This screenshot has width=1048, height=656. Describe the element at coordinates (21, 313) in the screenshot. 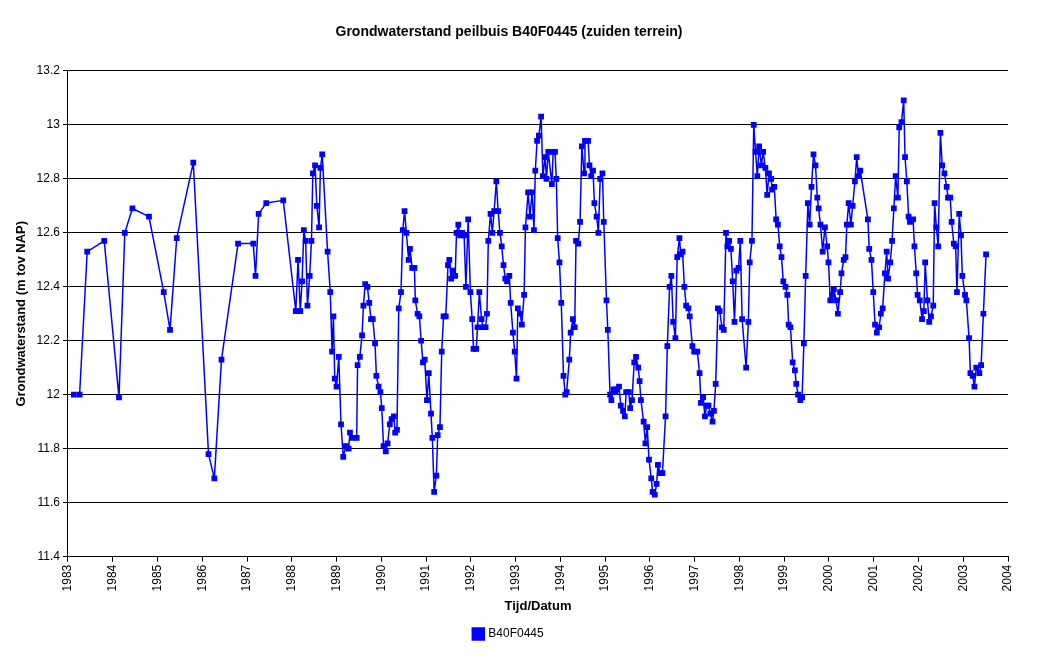

I see `y-axis-title: Grondwaterstand (m tov NAP)` at that location.